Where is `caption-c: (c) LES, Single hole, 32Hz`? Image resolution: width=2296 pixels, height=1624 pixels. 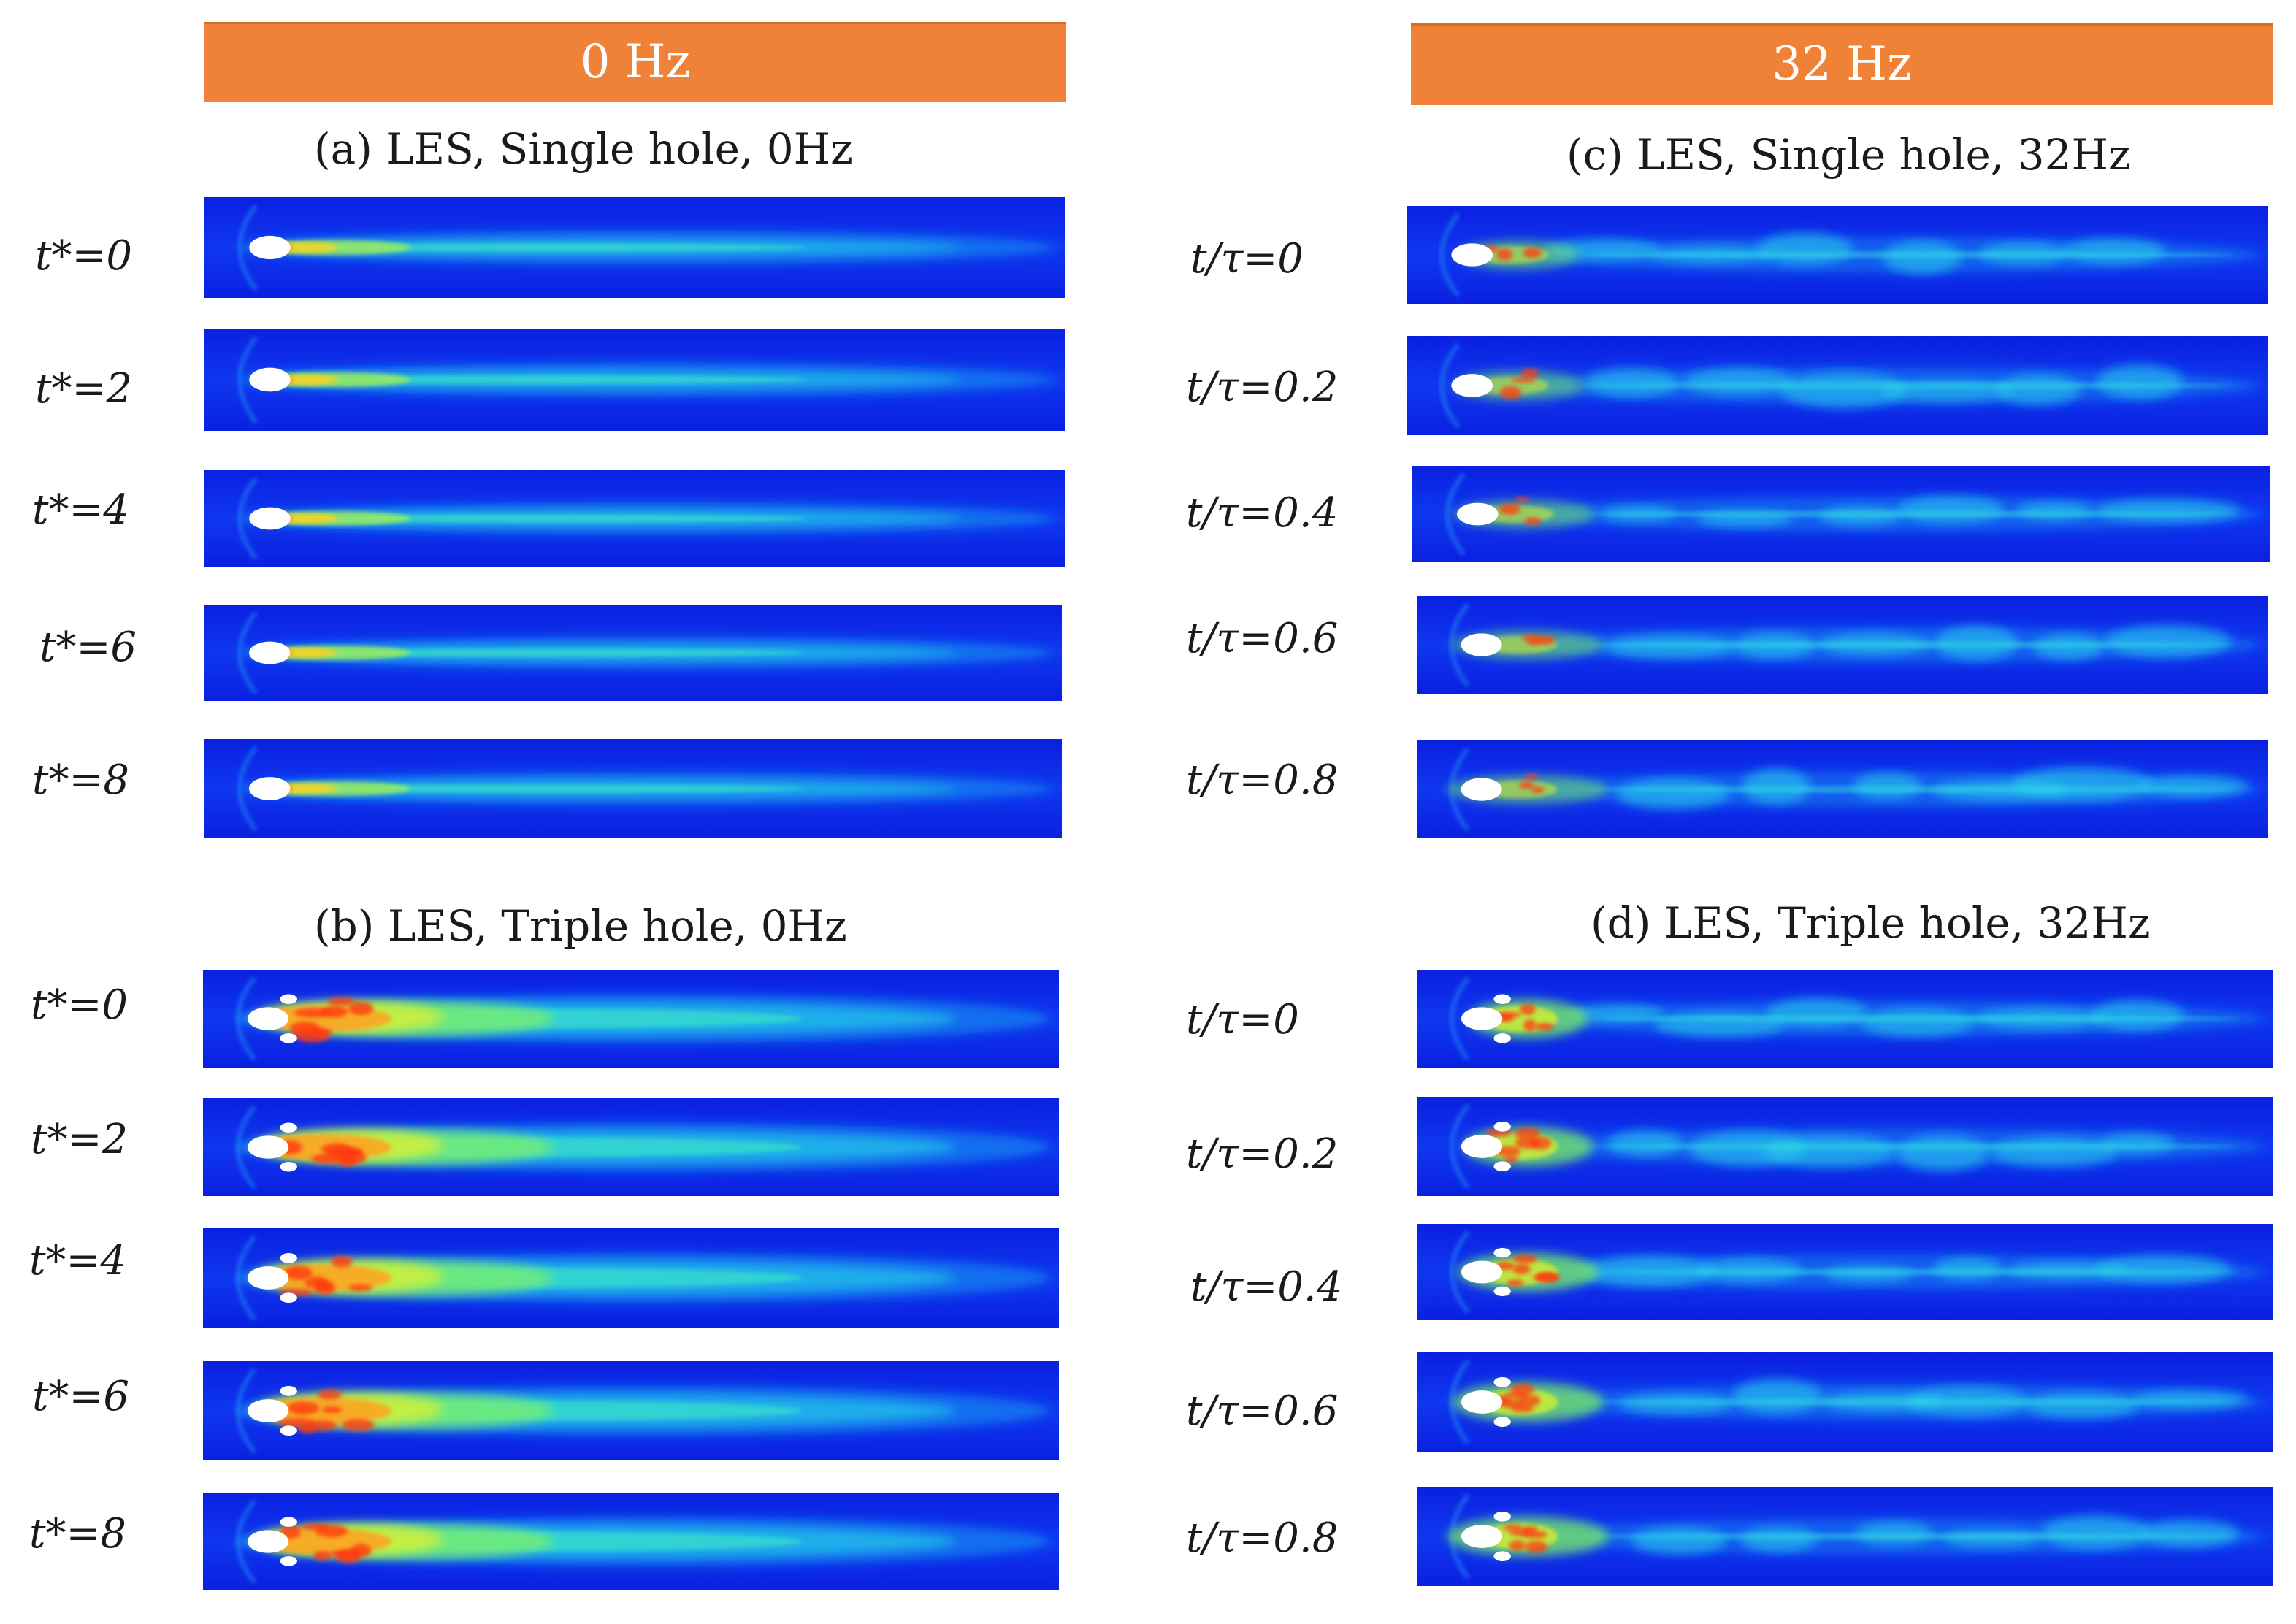 caption-c: (c) LES, Single hole, 32Hz is located at coordinates (1849, 155).